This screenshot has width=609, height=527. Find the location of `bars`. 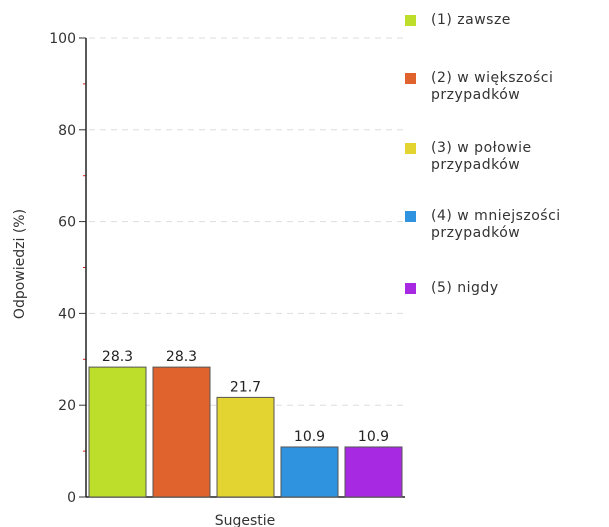

bars is located at coordinates (245, 432).